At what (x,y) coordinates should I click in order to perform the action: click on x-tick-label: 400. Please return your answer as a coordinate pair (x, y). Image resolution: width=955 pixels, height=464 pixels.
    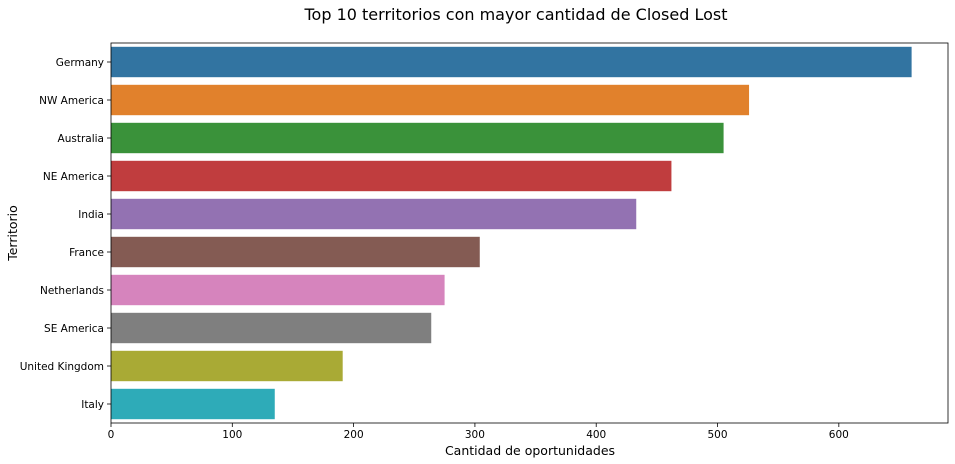
    Looking at the image, I should click on (596, 435).